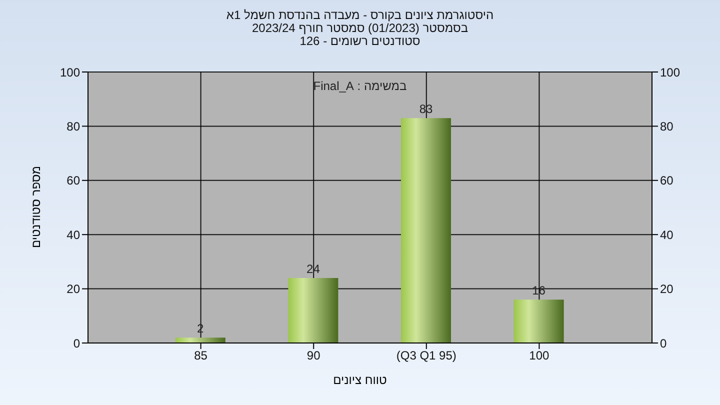 This screenshot has height=405, width=720. I want to click on chart-title: היסטוגרמת ציונים בקורס - מעבדה בהנדסת חשמל 1א, so click(360, 15).